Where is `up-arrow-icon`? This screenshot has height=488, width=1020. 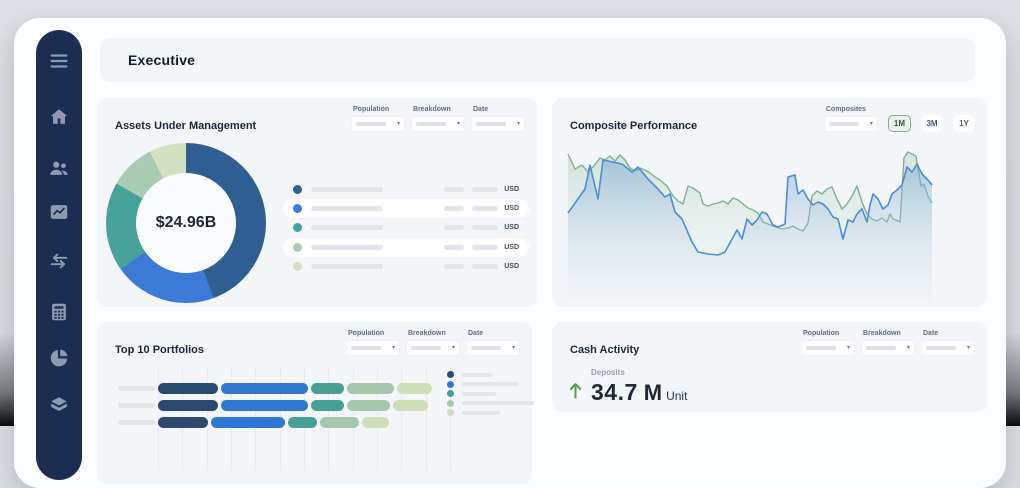 up-arrow-icon is located at coordinates (575, 391).